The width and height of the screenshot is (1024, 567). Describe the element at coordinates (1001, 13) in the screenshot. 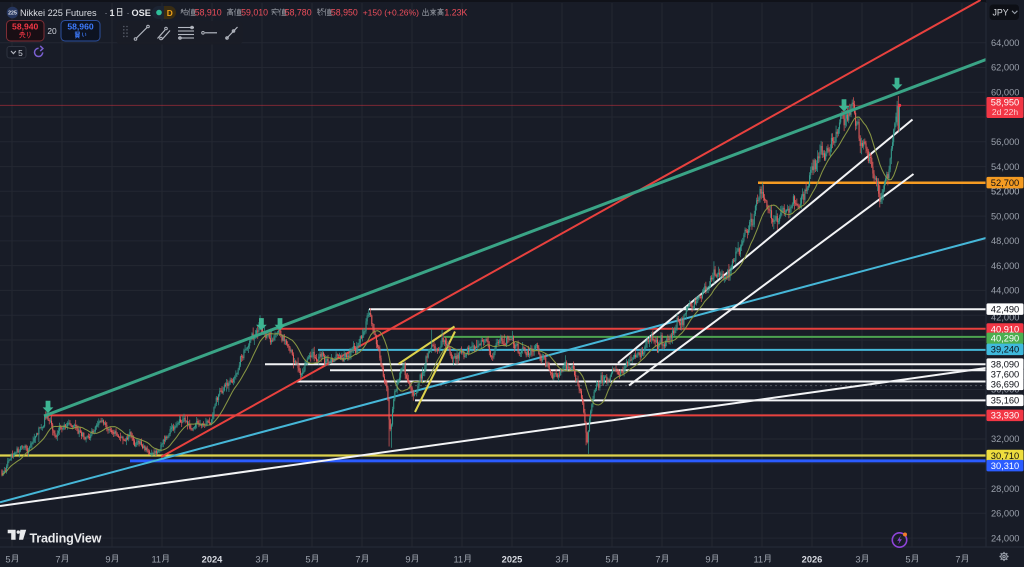

I see `svg-text: JPY` at that location.